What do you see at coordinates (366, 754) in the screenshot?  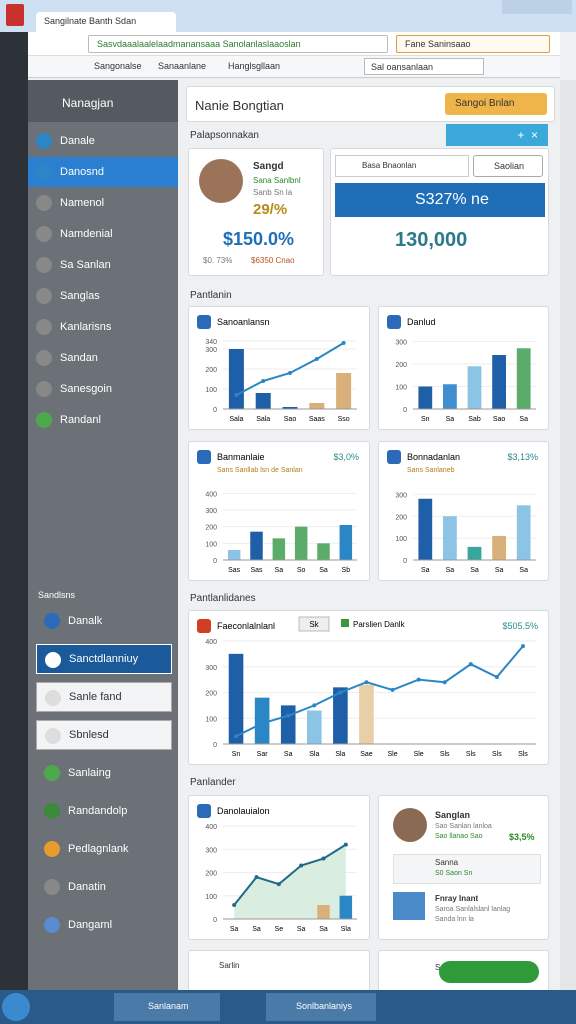 I see `x-tick-label: Sae` at bounding box center [366, 754].